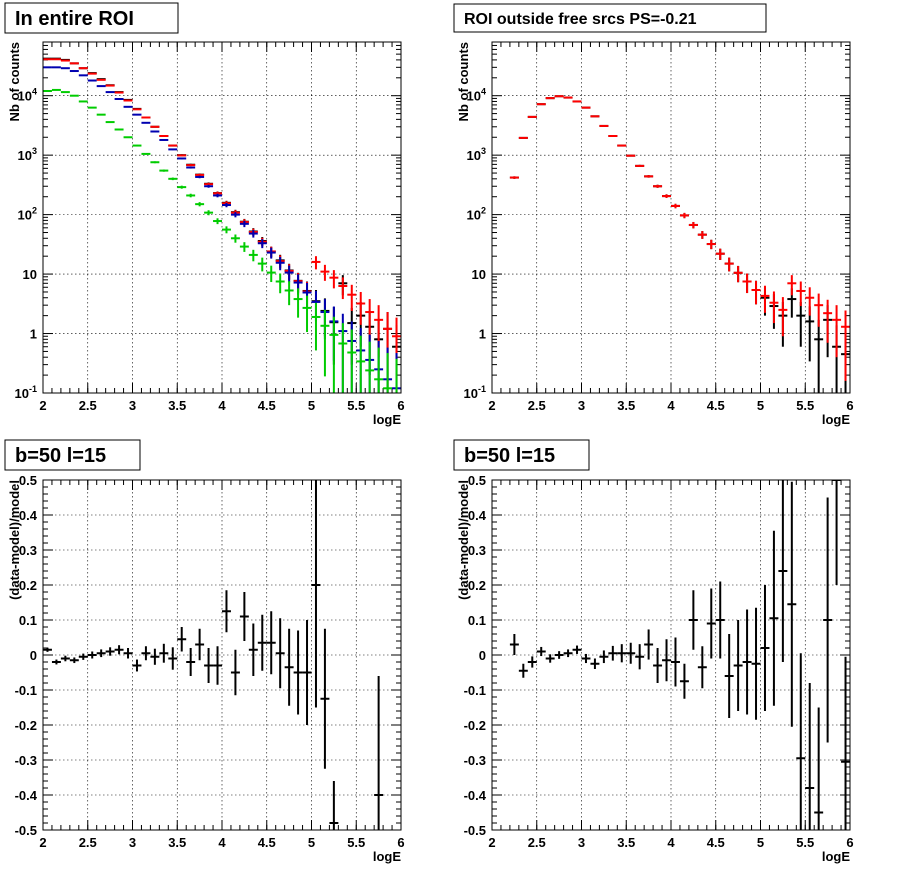 The width and height of the screenshot is (898, 875). Describe the element at coordinates (74, 19) in the screenshot. I see `chart-title: In entire ROI` at that location.